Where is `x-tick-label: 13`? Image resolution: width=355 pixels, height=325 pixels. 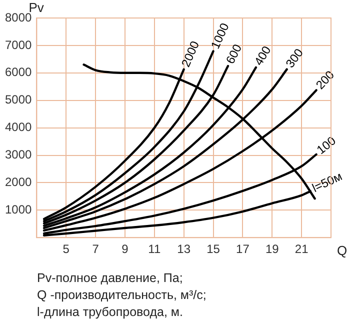 x-tick-label: 13 is located at coordinates (184, 249).